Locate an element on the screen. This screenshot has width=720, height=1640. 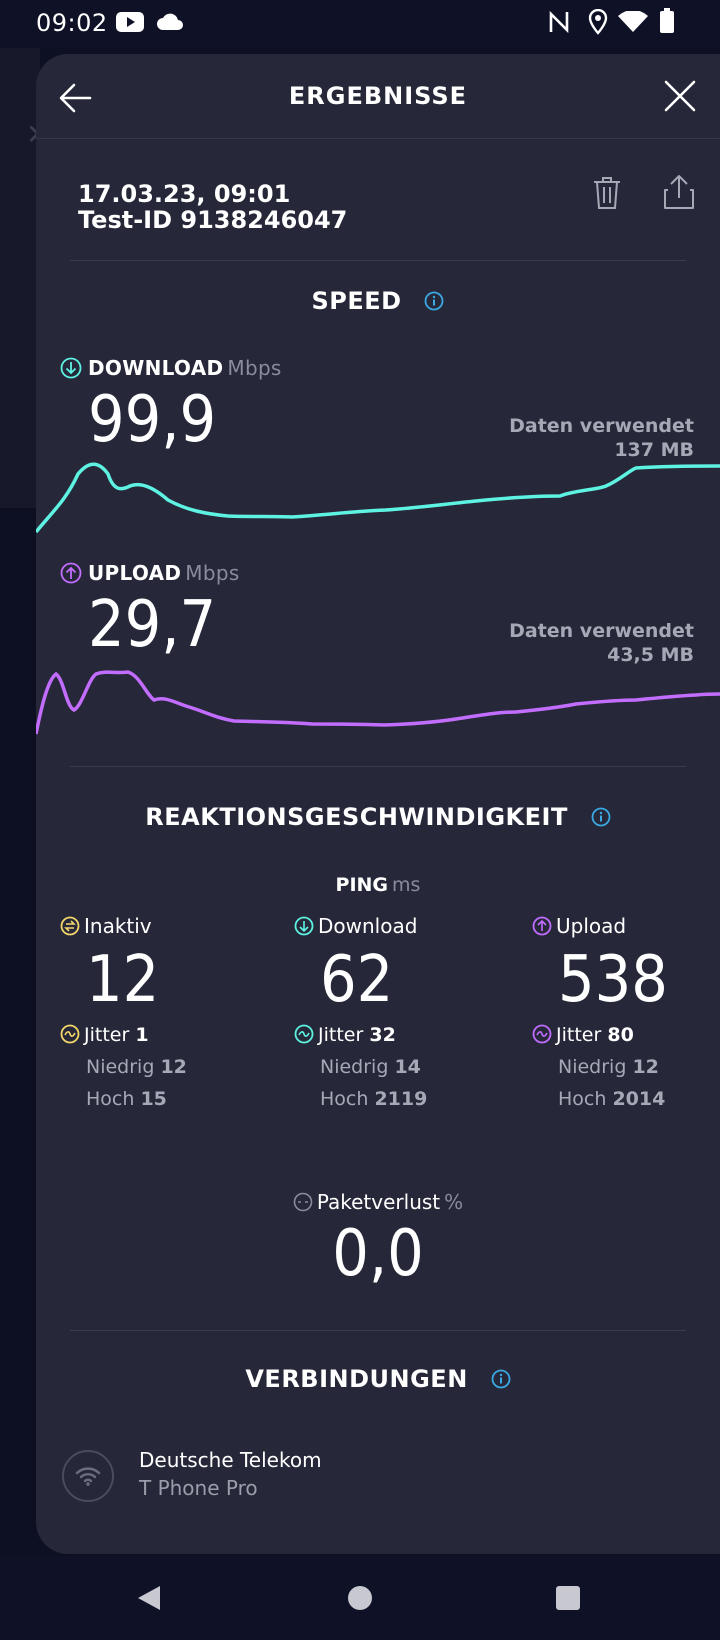
low-value: 14 is located at coordinates (407, 1067).